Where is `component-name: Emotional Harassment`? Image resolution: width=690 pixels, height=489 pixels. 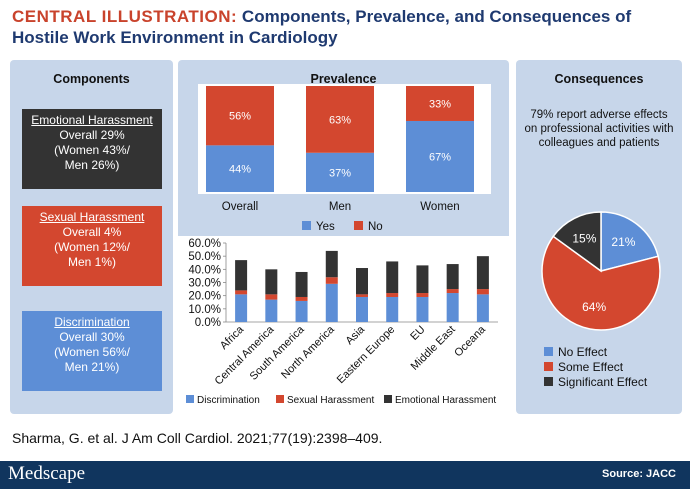
component-name: Emotional Harassment is located at coordinates (92, 120).